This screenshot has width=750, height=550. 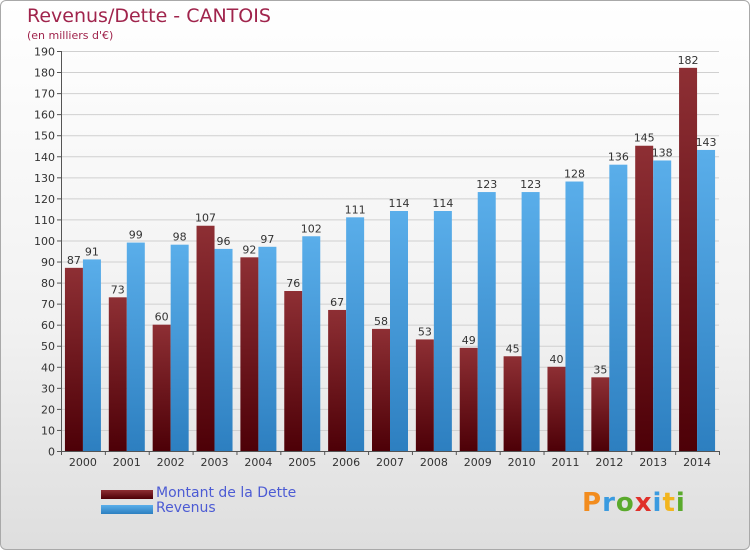 What do you see at coordinates (697, 462) in the screenshot?
I see `x-tick-label: 2014` at bounding box center [697, 462].